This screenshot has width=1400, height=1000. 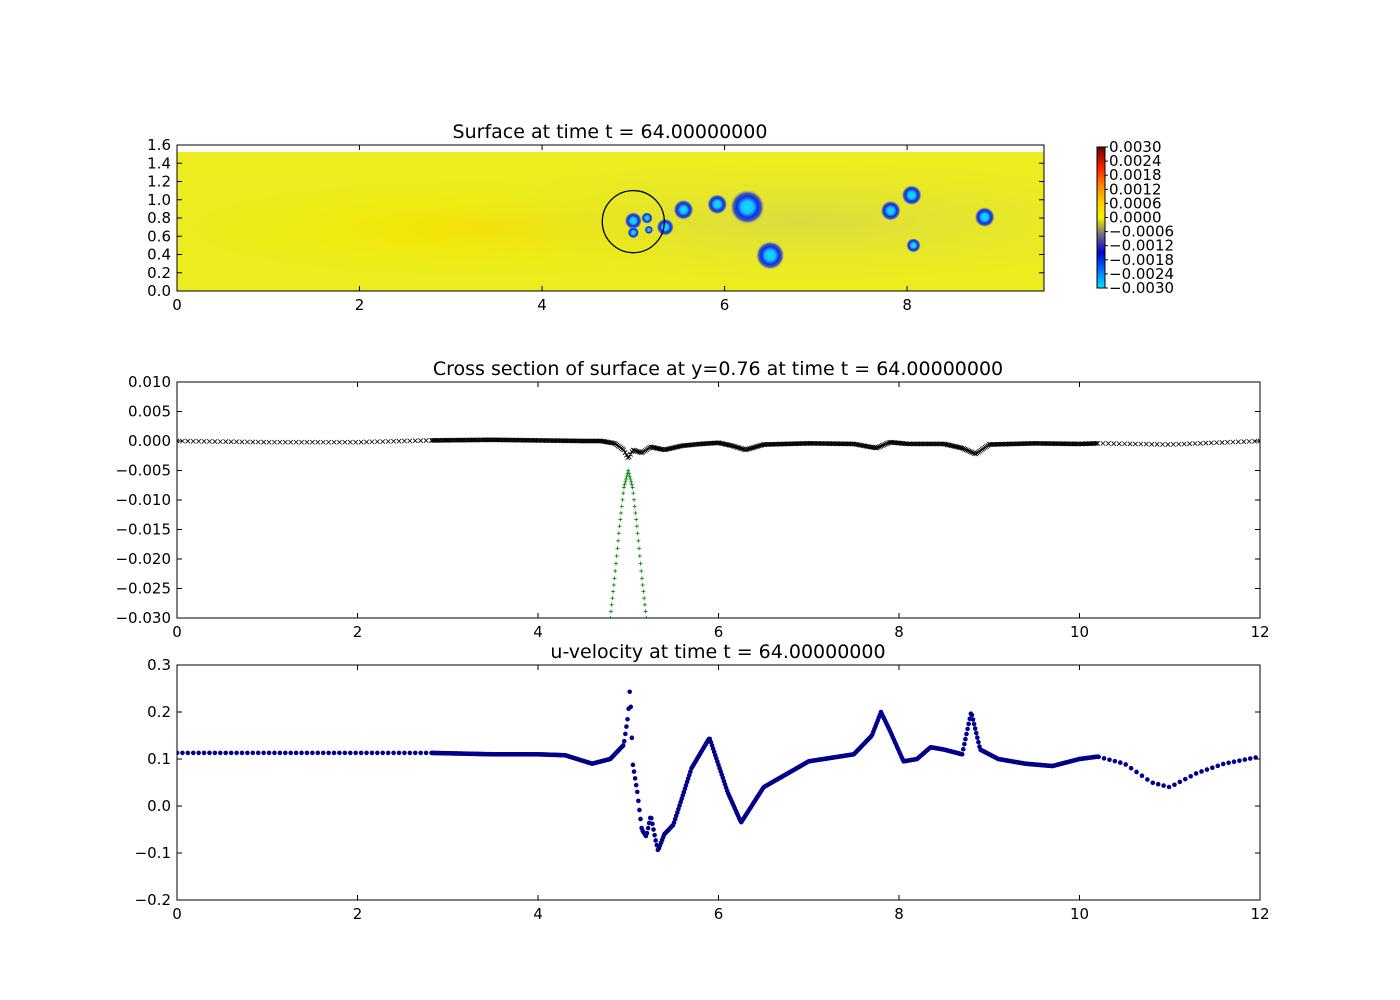 What do you see at coordinates (1141, 288) in the screenshot?
I see `colorbar-tick-label: −0.0030` at bounding box center [1141, 288].